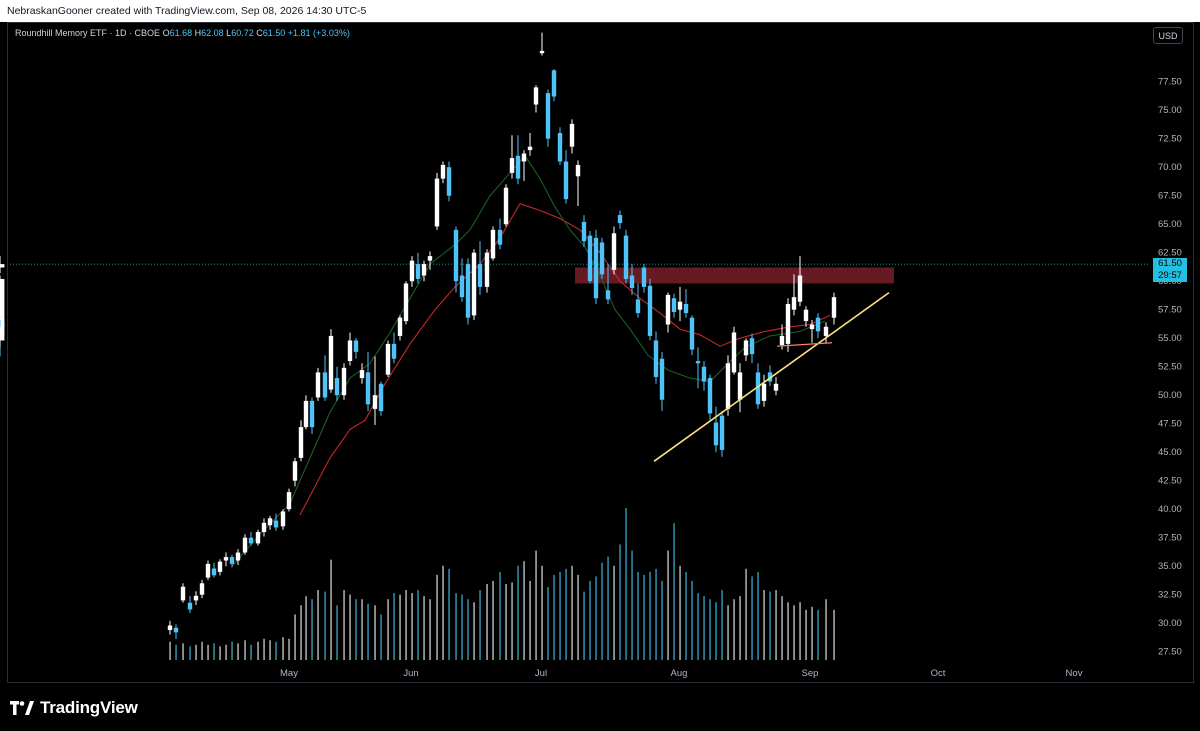 The width and height of the screenshot is (1200, 731). I want to click on y-tick-label: 57.50, so click(1170, 310).